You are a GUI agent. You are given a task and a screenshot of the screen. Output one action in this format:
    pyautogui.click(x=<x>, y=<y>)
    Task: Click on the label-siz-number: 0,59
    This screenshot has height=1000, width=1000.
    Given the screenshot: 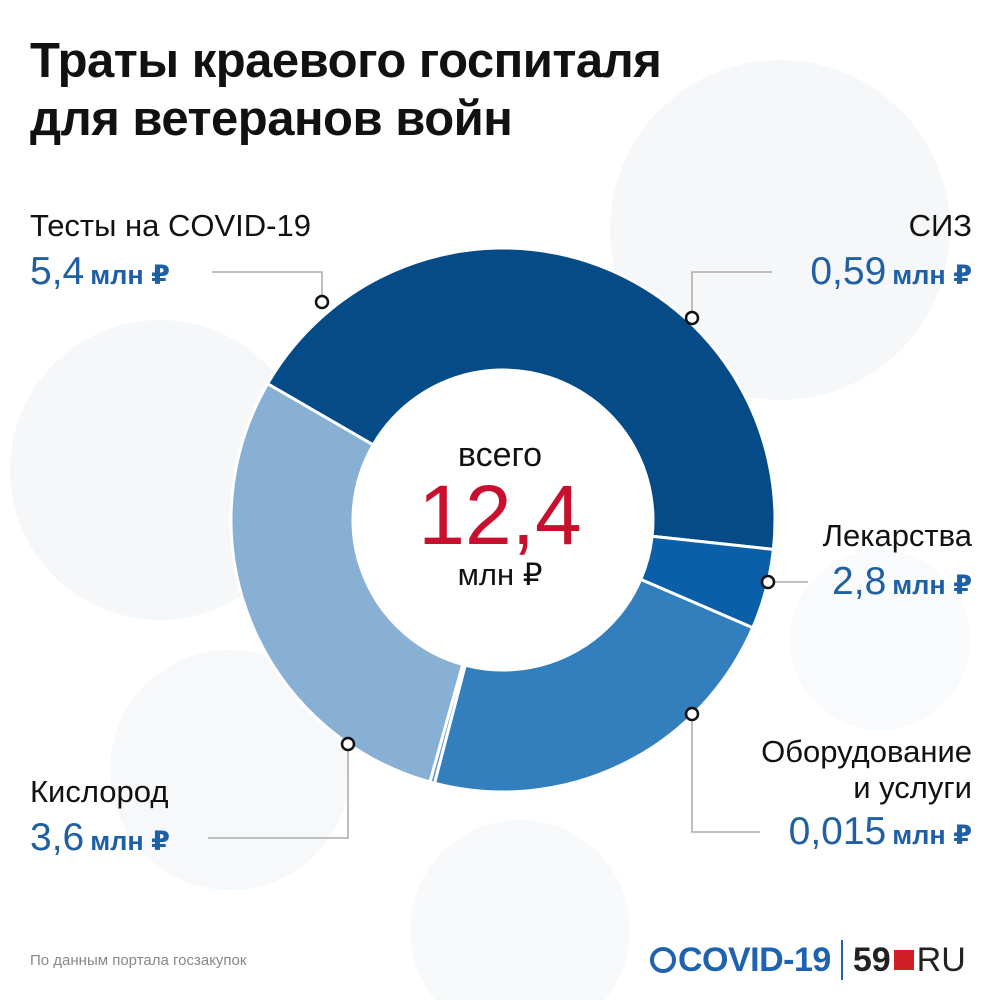 What is the action you would take?
    pyautogui.click(x=848, y=271)
    